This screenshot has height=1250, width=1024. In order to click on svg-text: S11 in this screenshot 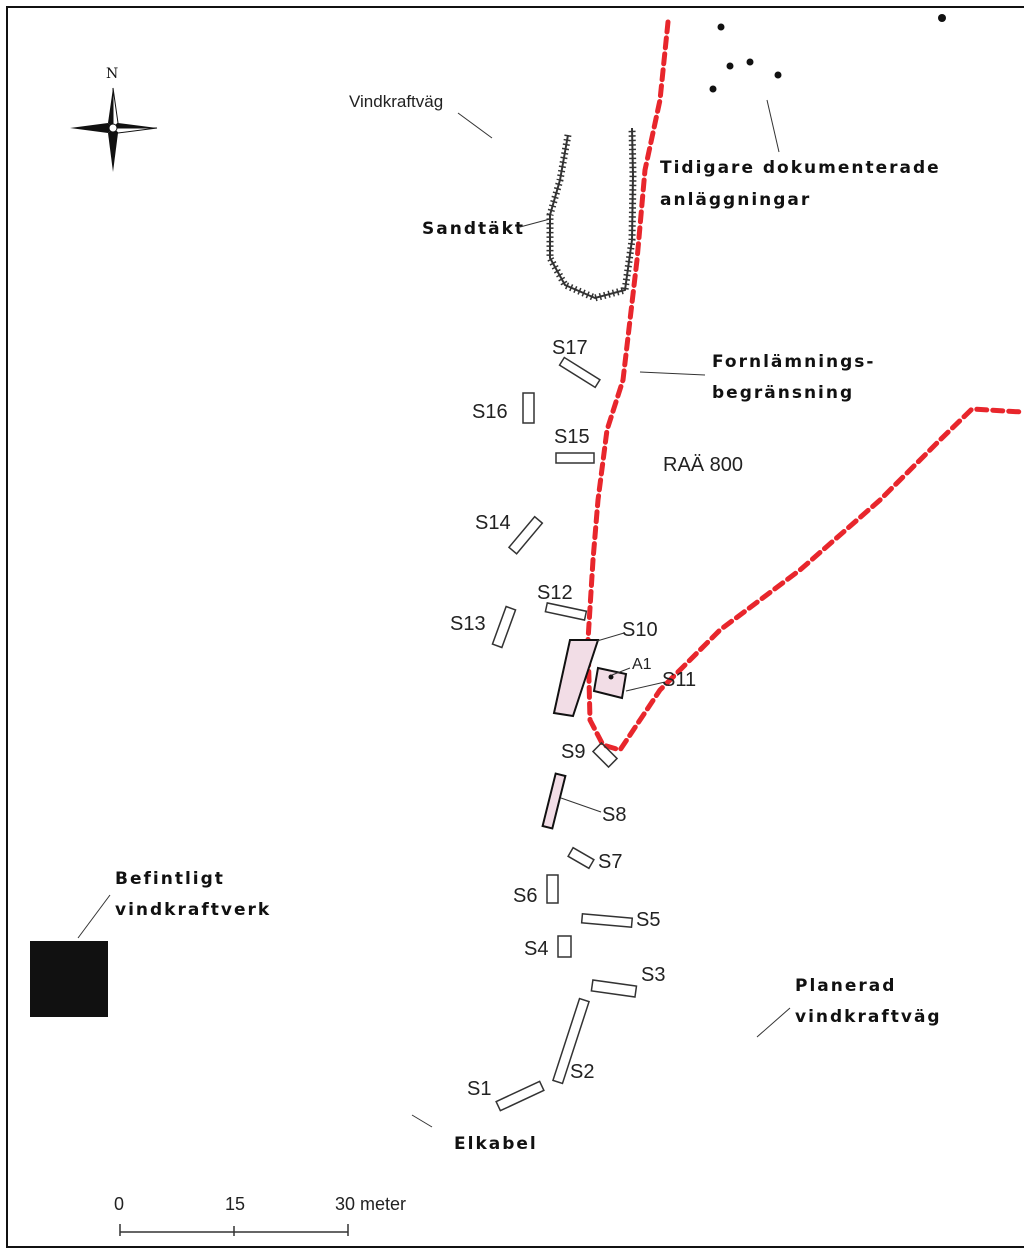, I will do `click(679, 680)`.